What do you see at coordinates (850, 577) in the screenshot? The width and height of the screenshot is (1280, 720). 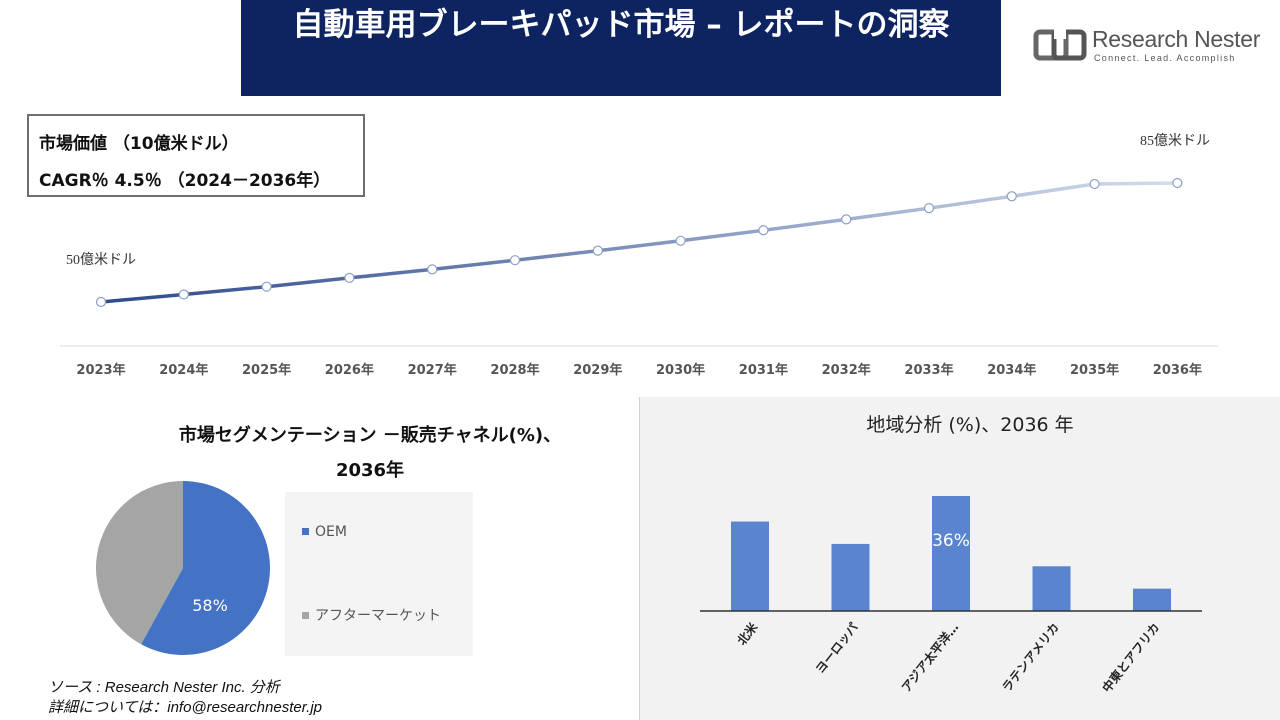 I see `bar-ヨーロッパ` at bounding box center [850, 577].